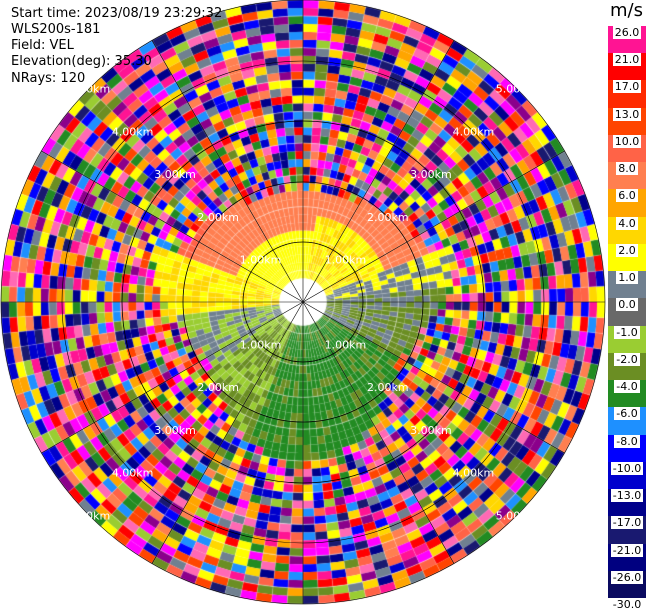  What do you see at coordinates (627, 523) in the screenshot?
I see `colorbar-tick-label: -17.0` at bounding box center [627, 523].